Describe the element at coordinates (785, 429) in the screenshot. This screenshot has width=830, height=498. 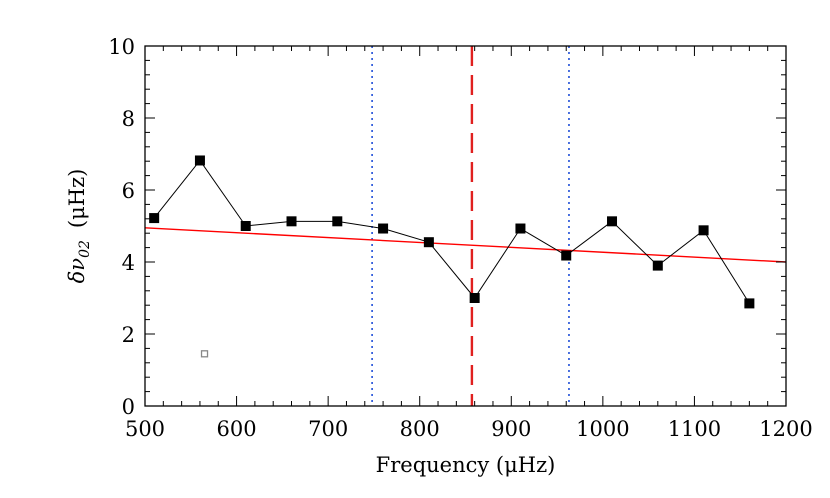
I see `x-tick-label: 1200` at that location.